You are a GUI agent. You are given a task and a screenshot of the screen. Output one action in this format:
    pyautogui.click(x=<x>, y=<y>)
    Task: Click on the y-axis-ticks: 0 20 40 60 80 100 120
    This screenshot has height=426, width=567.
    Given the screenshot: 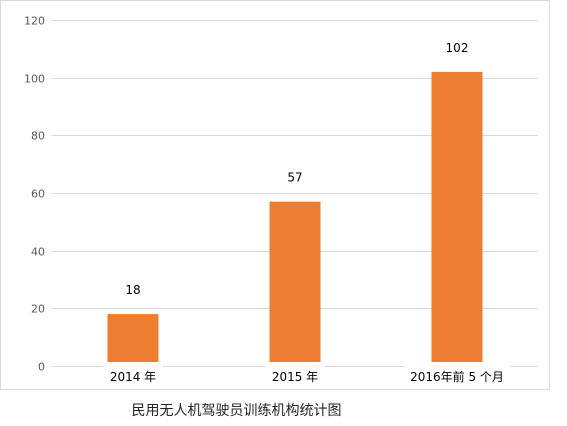 What is the action you would take?
    pyautogui.click(x=34, y=194)
    